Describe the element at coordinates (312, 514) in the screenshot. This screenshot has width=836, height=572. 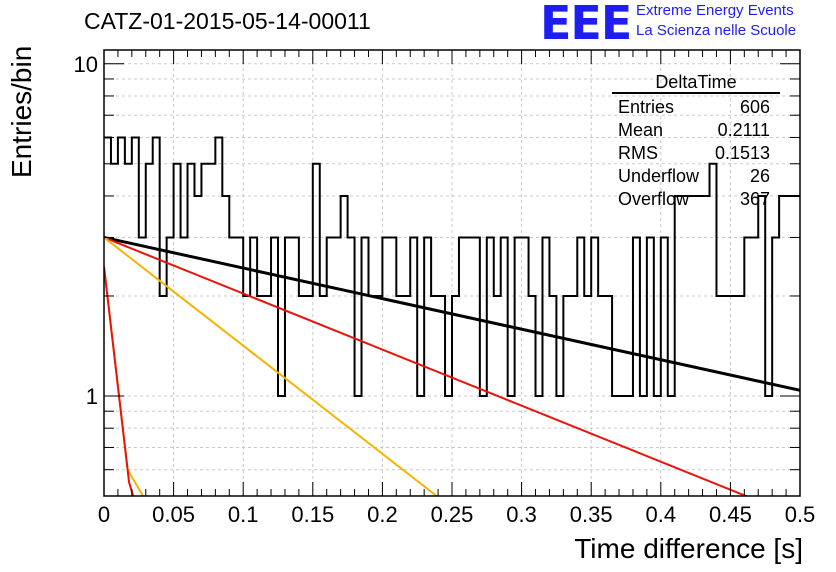
I see `x-tick-label: 0.15` at that location.